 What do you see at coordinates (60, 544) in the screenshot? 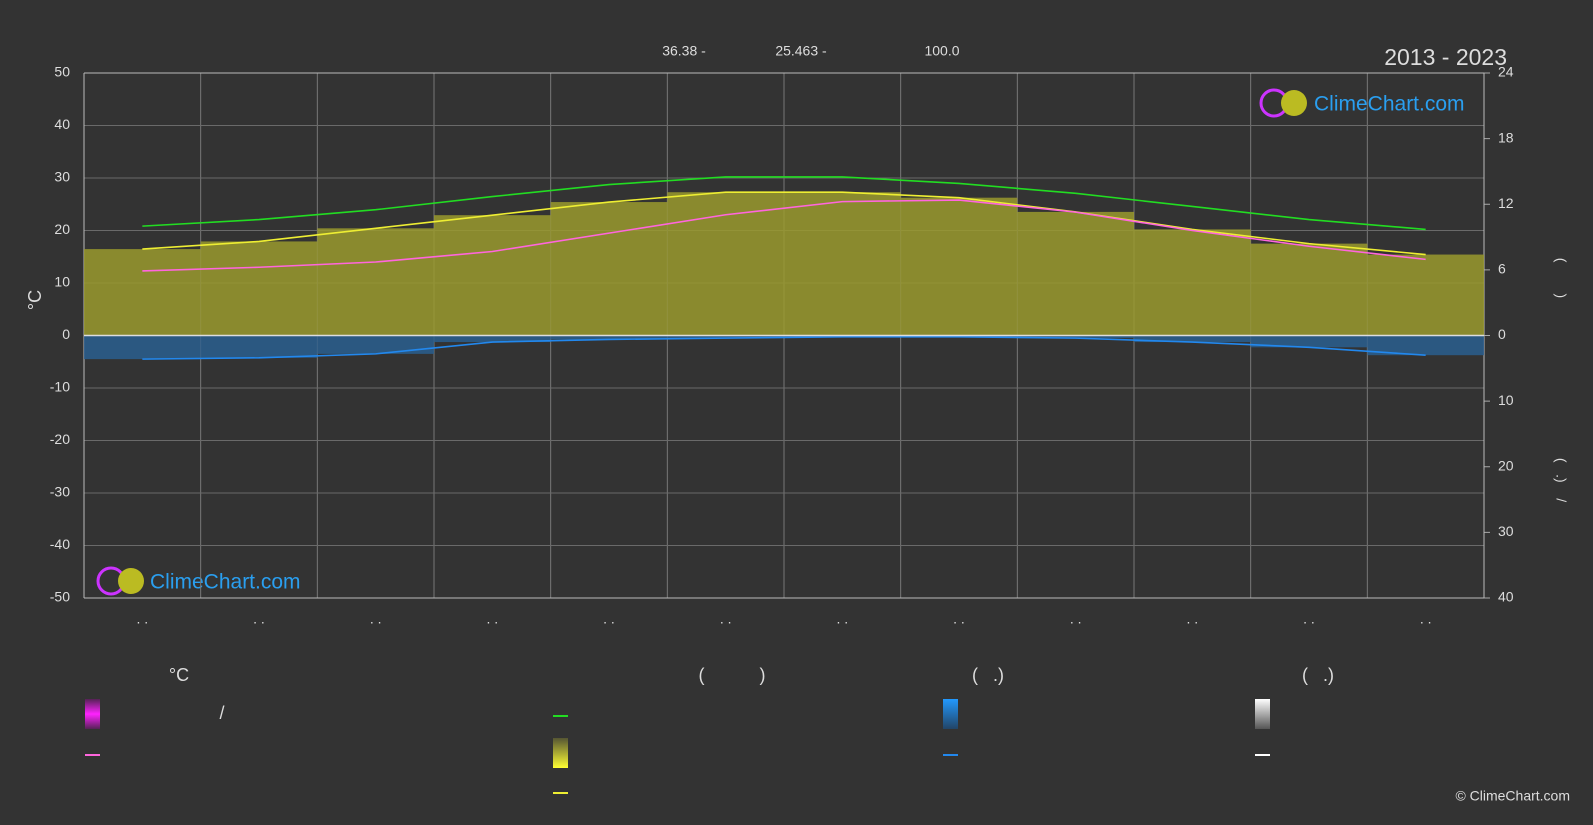
I see `y-tick-label: -40` at bounding box center [60, 544].